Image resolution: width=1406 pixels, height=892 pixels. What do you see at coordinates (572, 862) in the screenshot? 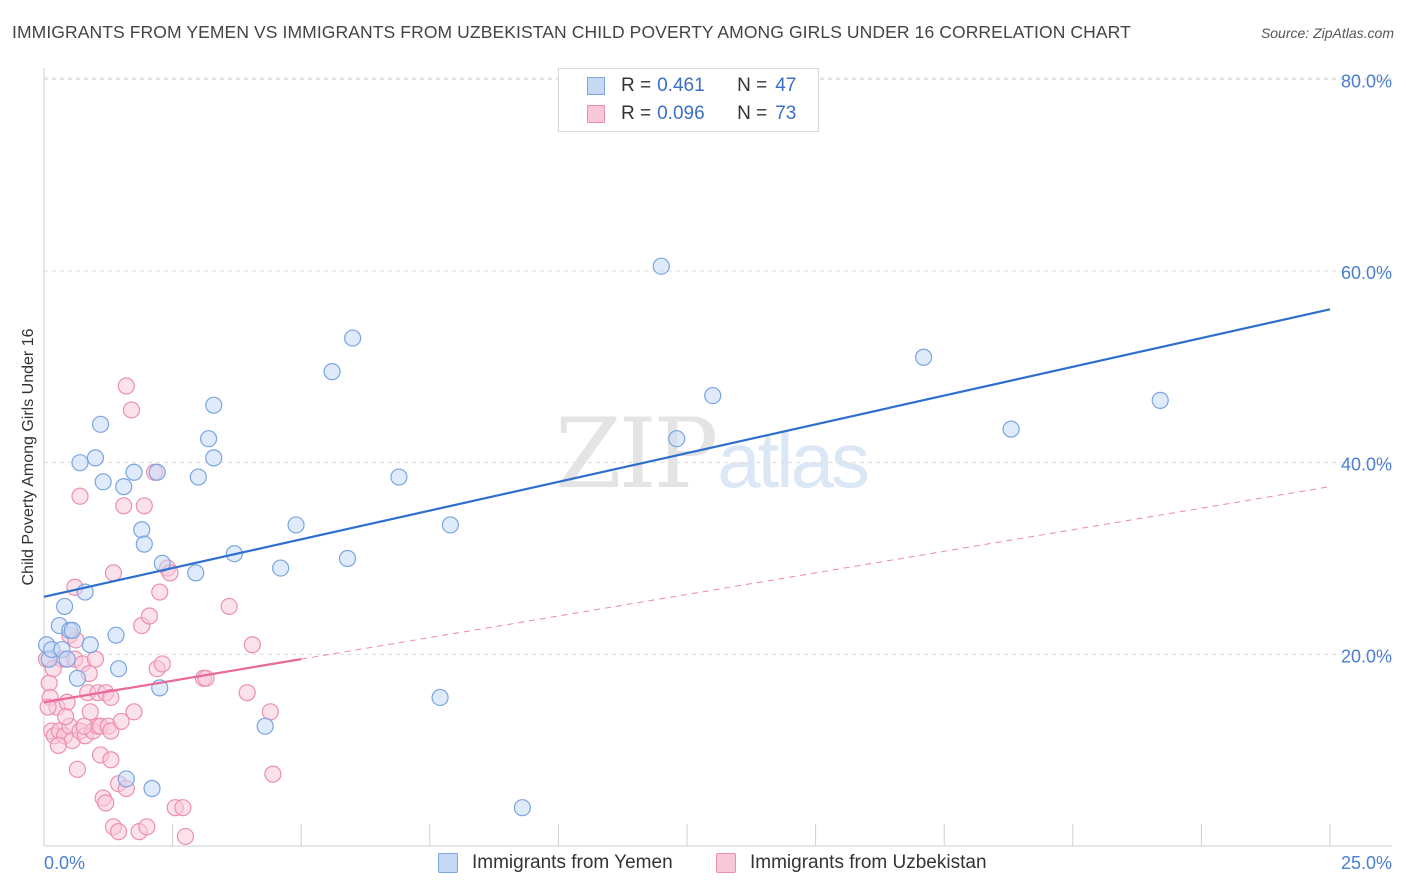
I see `bottom-legend-label-yemen: Immigrants from Yemen` at bounding box center [572, 862].